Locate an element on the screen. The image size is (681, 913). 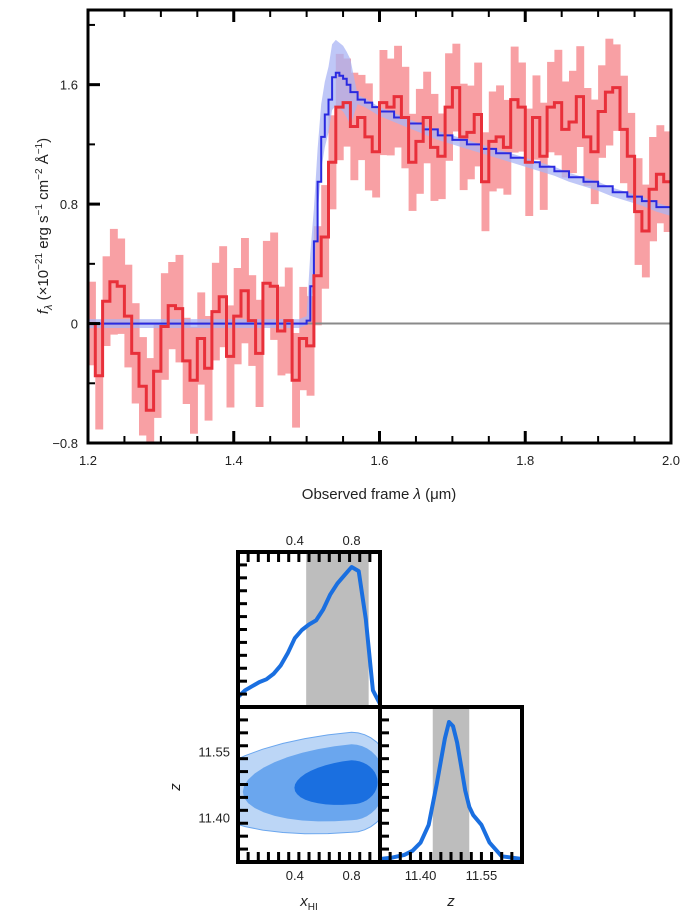
joint-y-tick-label: 11.55 is located at coordinates (214, 751).